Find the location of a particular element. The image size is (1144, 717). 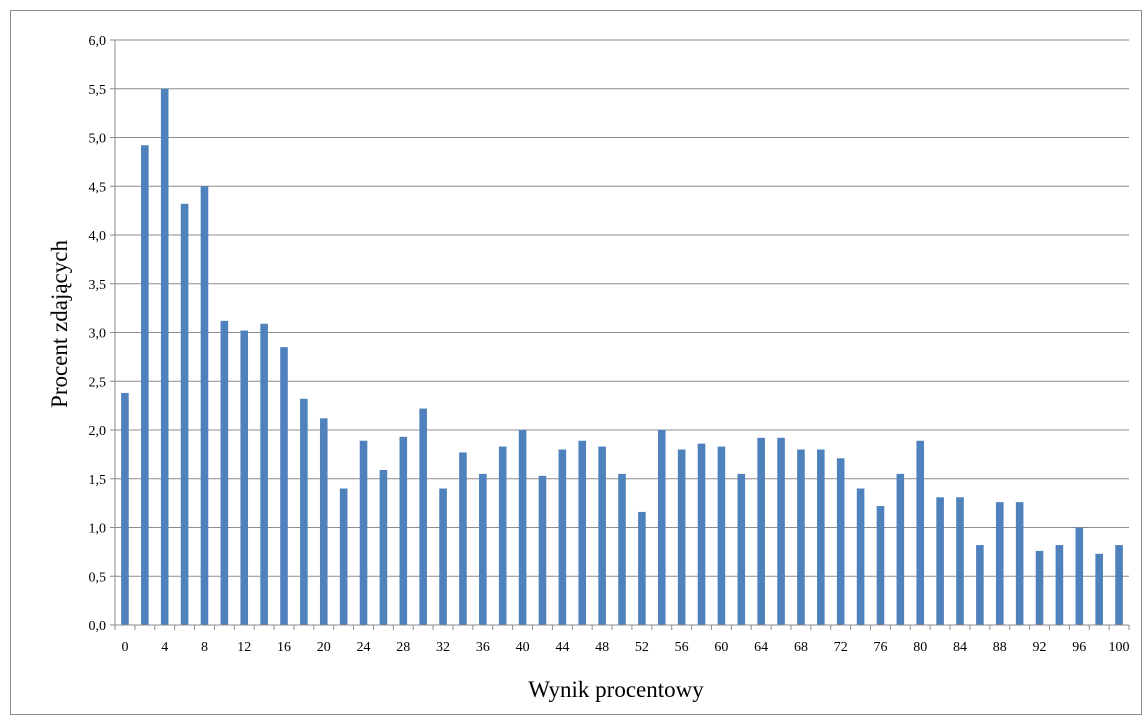

x-tick-label: 100 is located at coordinates (1119, 647).